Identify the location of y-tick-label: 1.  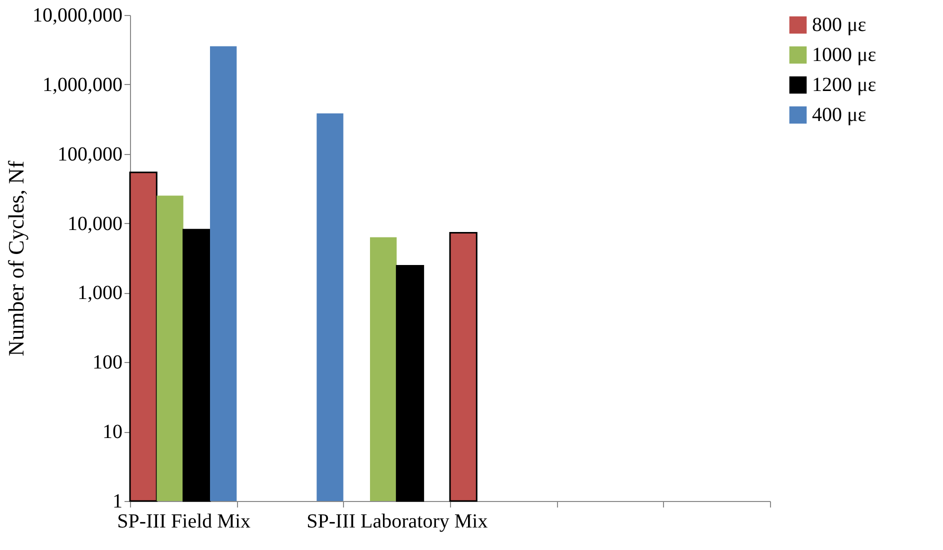
(117, 501).